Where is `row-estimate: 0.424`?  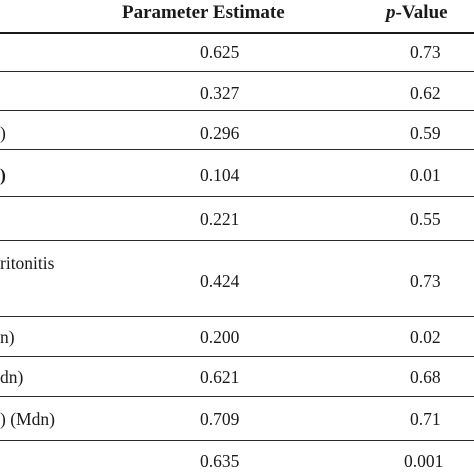
row-estimate: 0.424 is located at coordinates (220, 281).